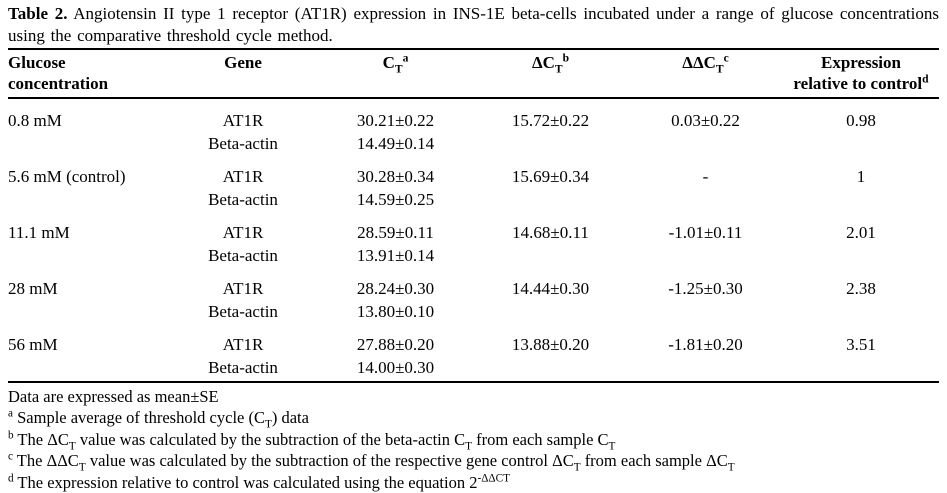  I want to click on delta-ct-cell: 15.72±0.22, so click(550, 120).